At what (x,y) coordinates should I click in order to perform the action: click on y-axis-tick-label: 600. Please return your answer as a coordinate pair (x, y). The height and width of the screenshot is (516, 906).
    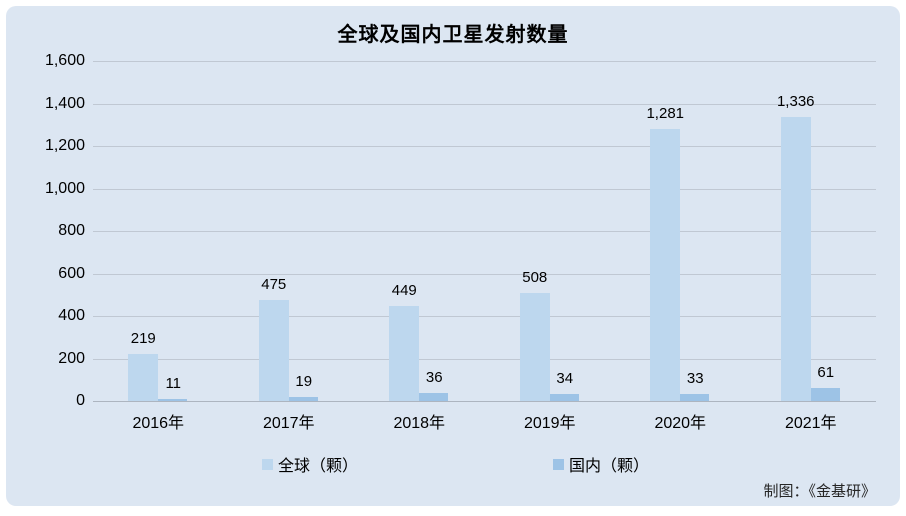
    Looking at the image, I should click on (71, 273).